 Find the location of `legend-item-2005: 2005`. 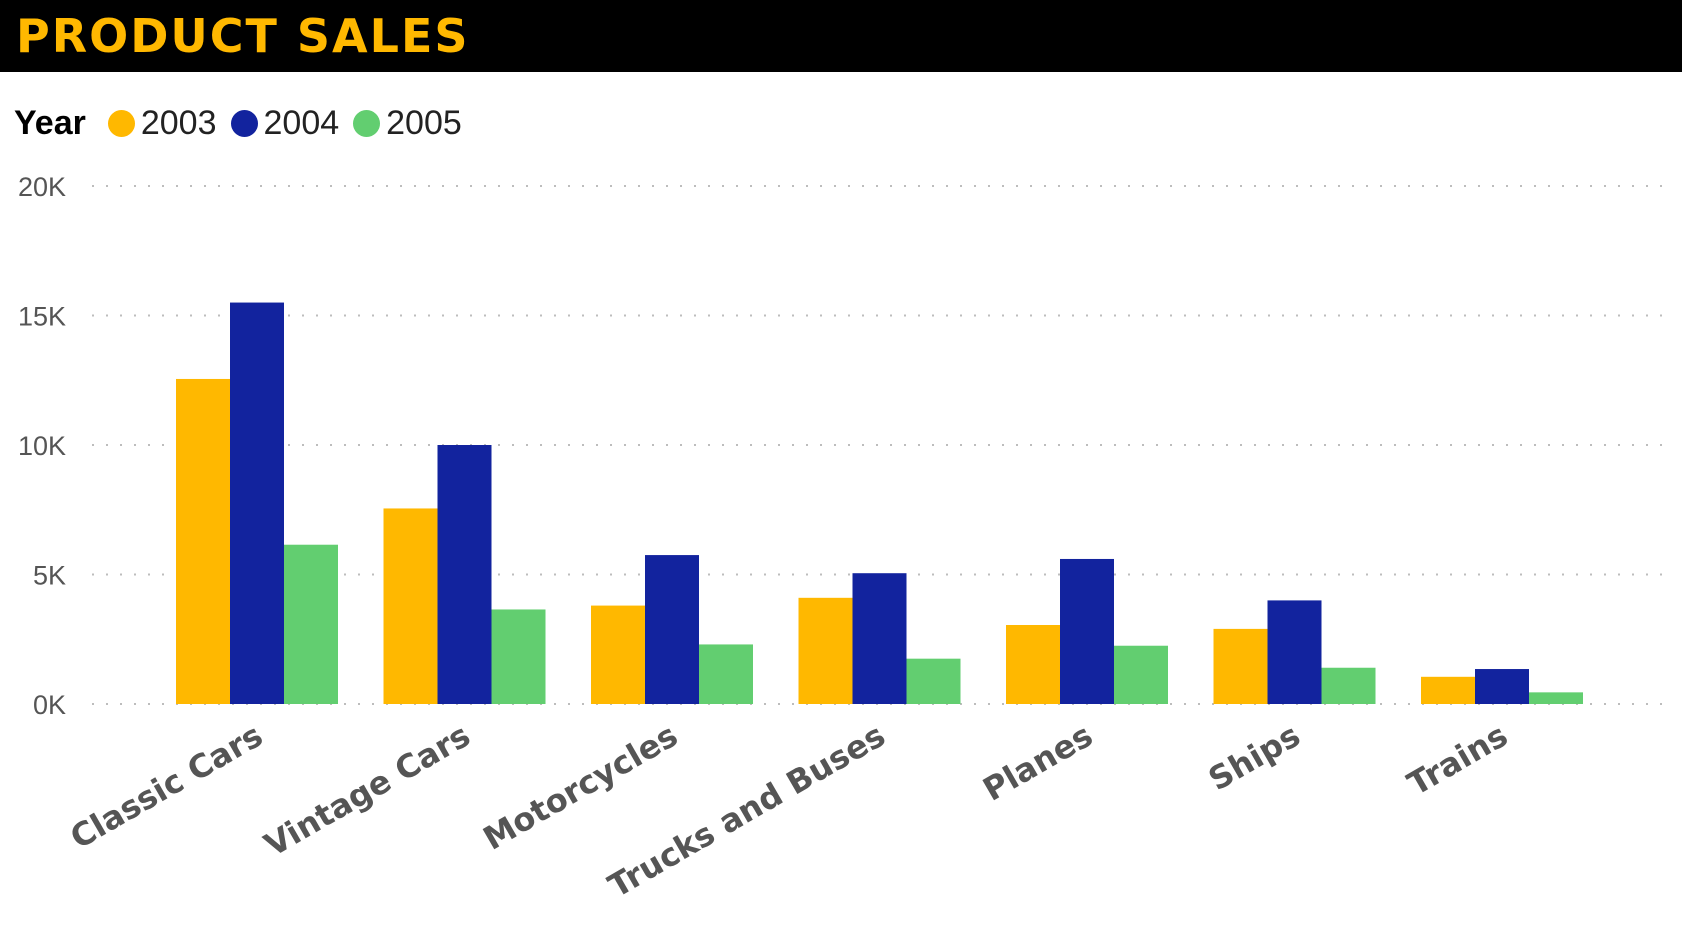

legend-item-2005: 2005 is located at coordinates (407, 123).